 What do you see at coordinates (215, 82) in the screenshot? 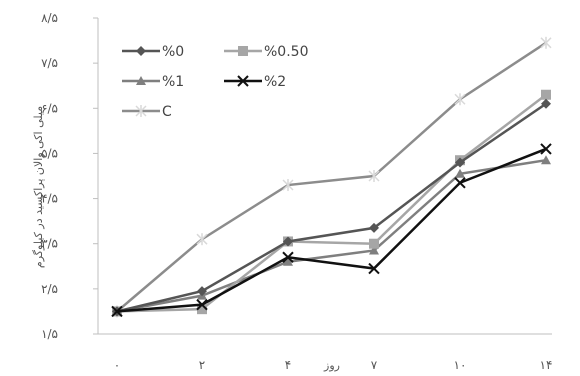
I see `legend: %0 %0.50 %1 %2 C` at bounding box center [215, 82].